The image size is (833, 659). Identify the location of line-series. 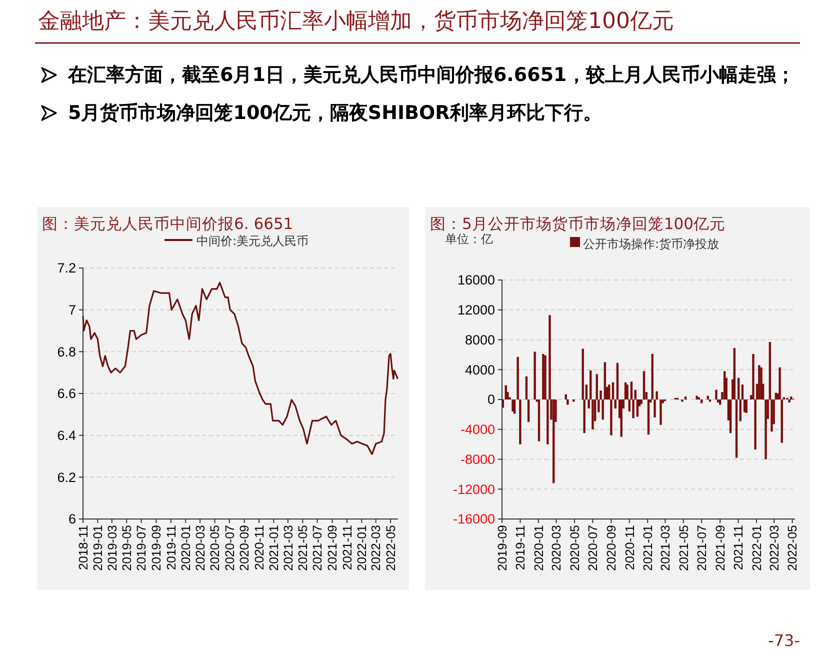
(240, 368).